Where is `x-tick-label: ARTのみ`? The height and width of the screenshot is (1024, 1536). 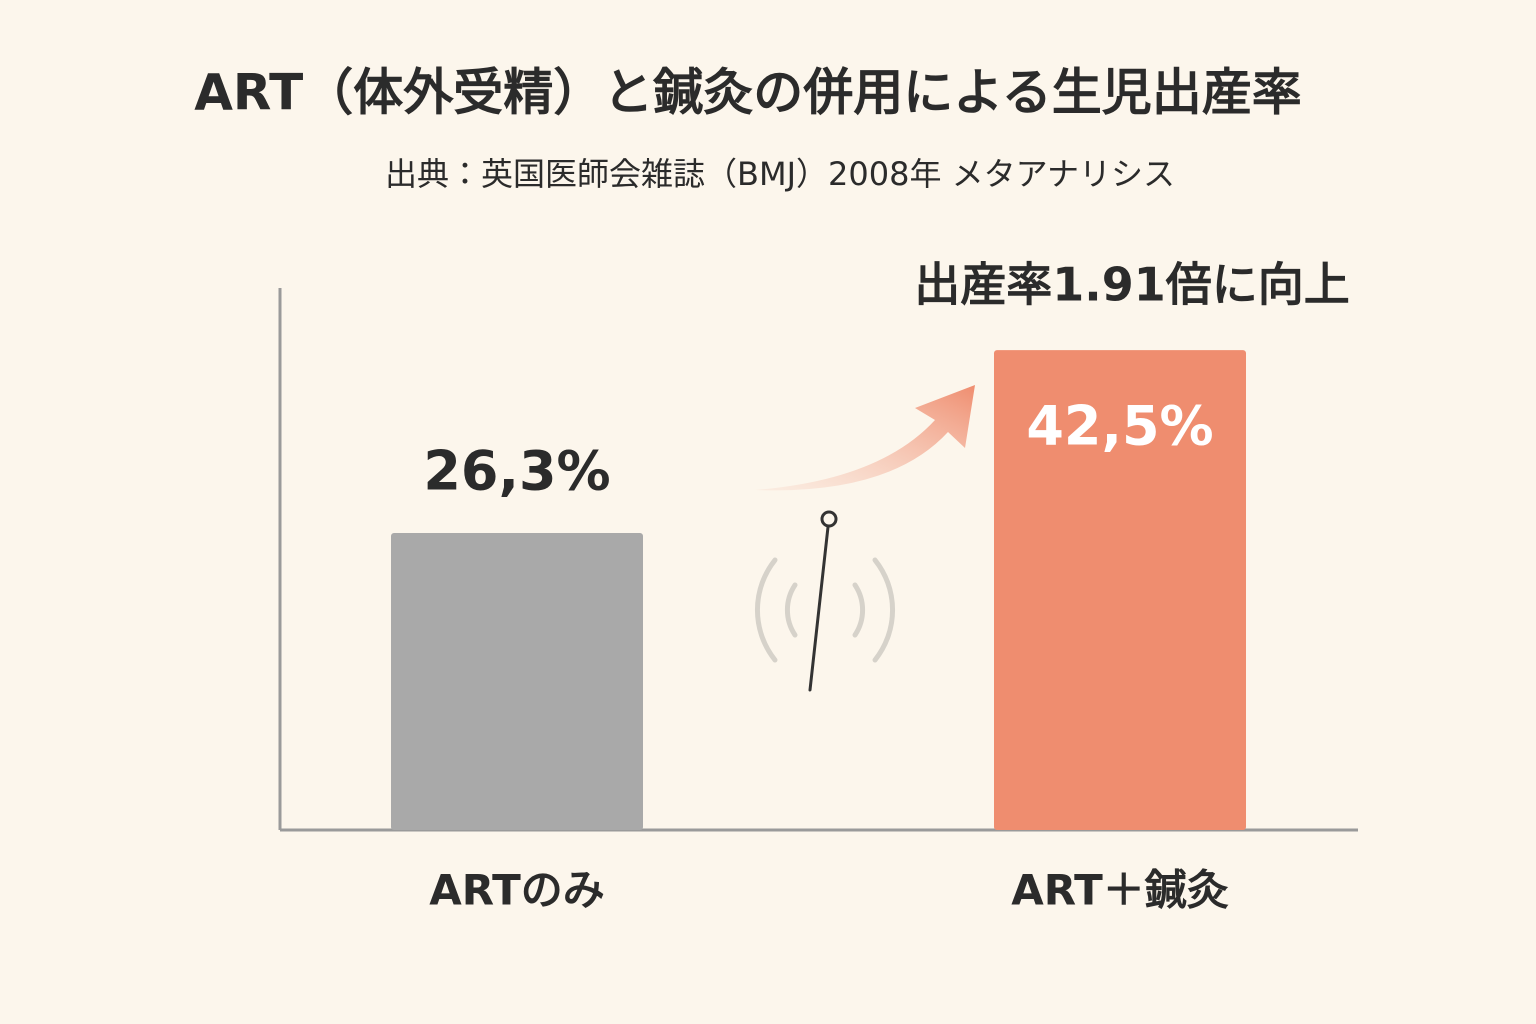 x-tick-label: ARTのみ is located at coordinates (517, 890).